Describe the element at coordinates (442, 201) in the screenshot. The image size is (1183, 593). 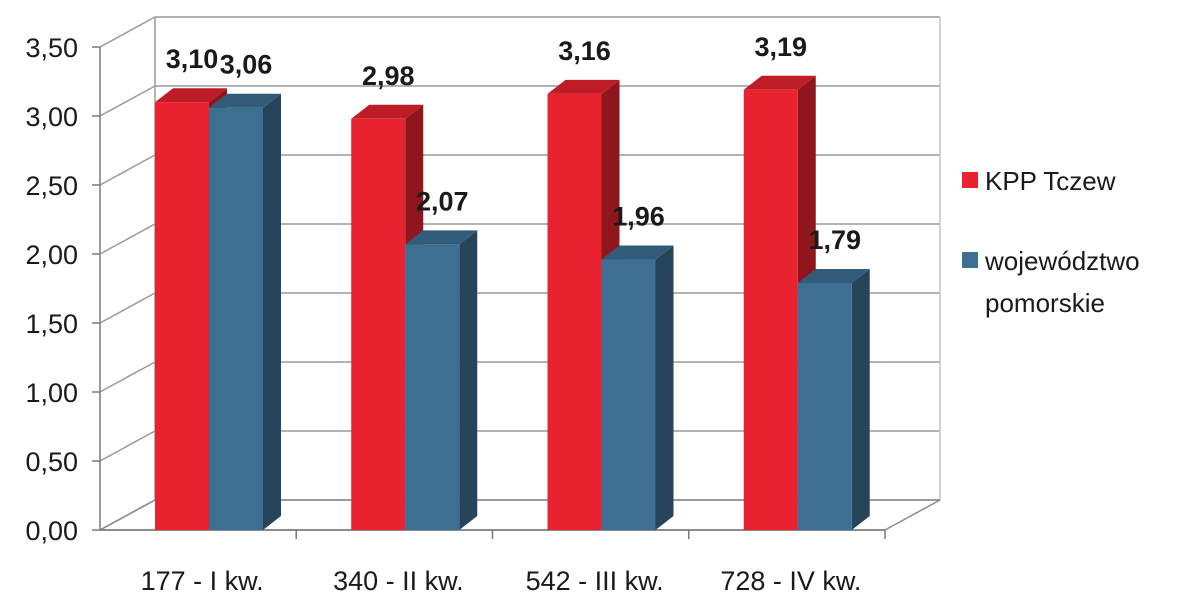
I see `data-label: 2,07` at that location.